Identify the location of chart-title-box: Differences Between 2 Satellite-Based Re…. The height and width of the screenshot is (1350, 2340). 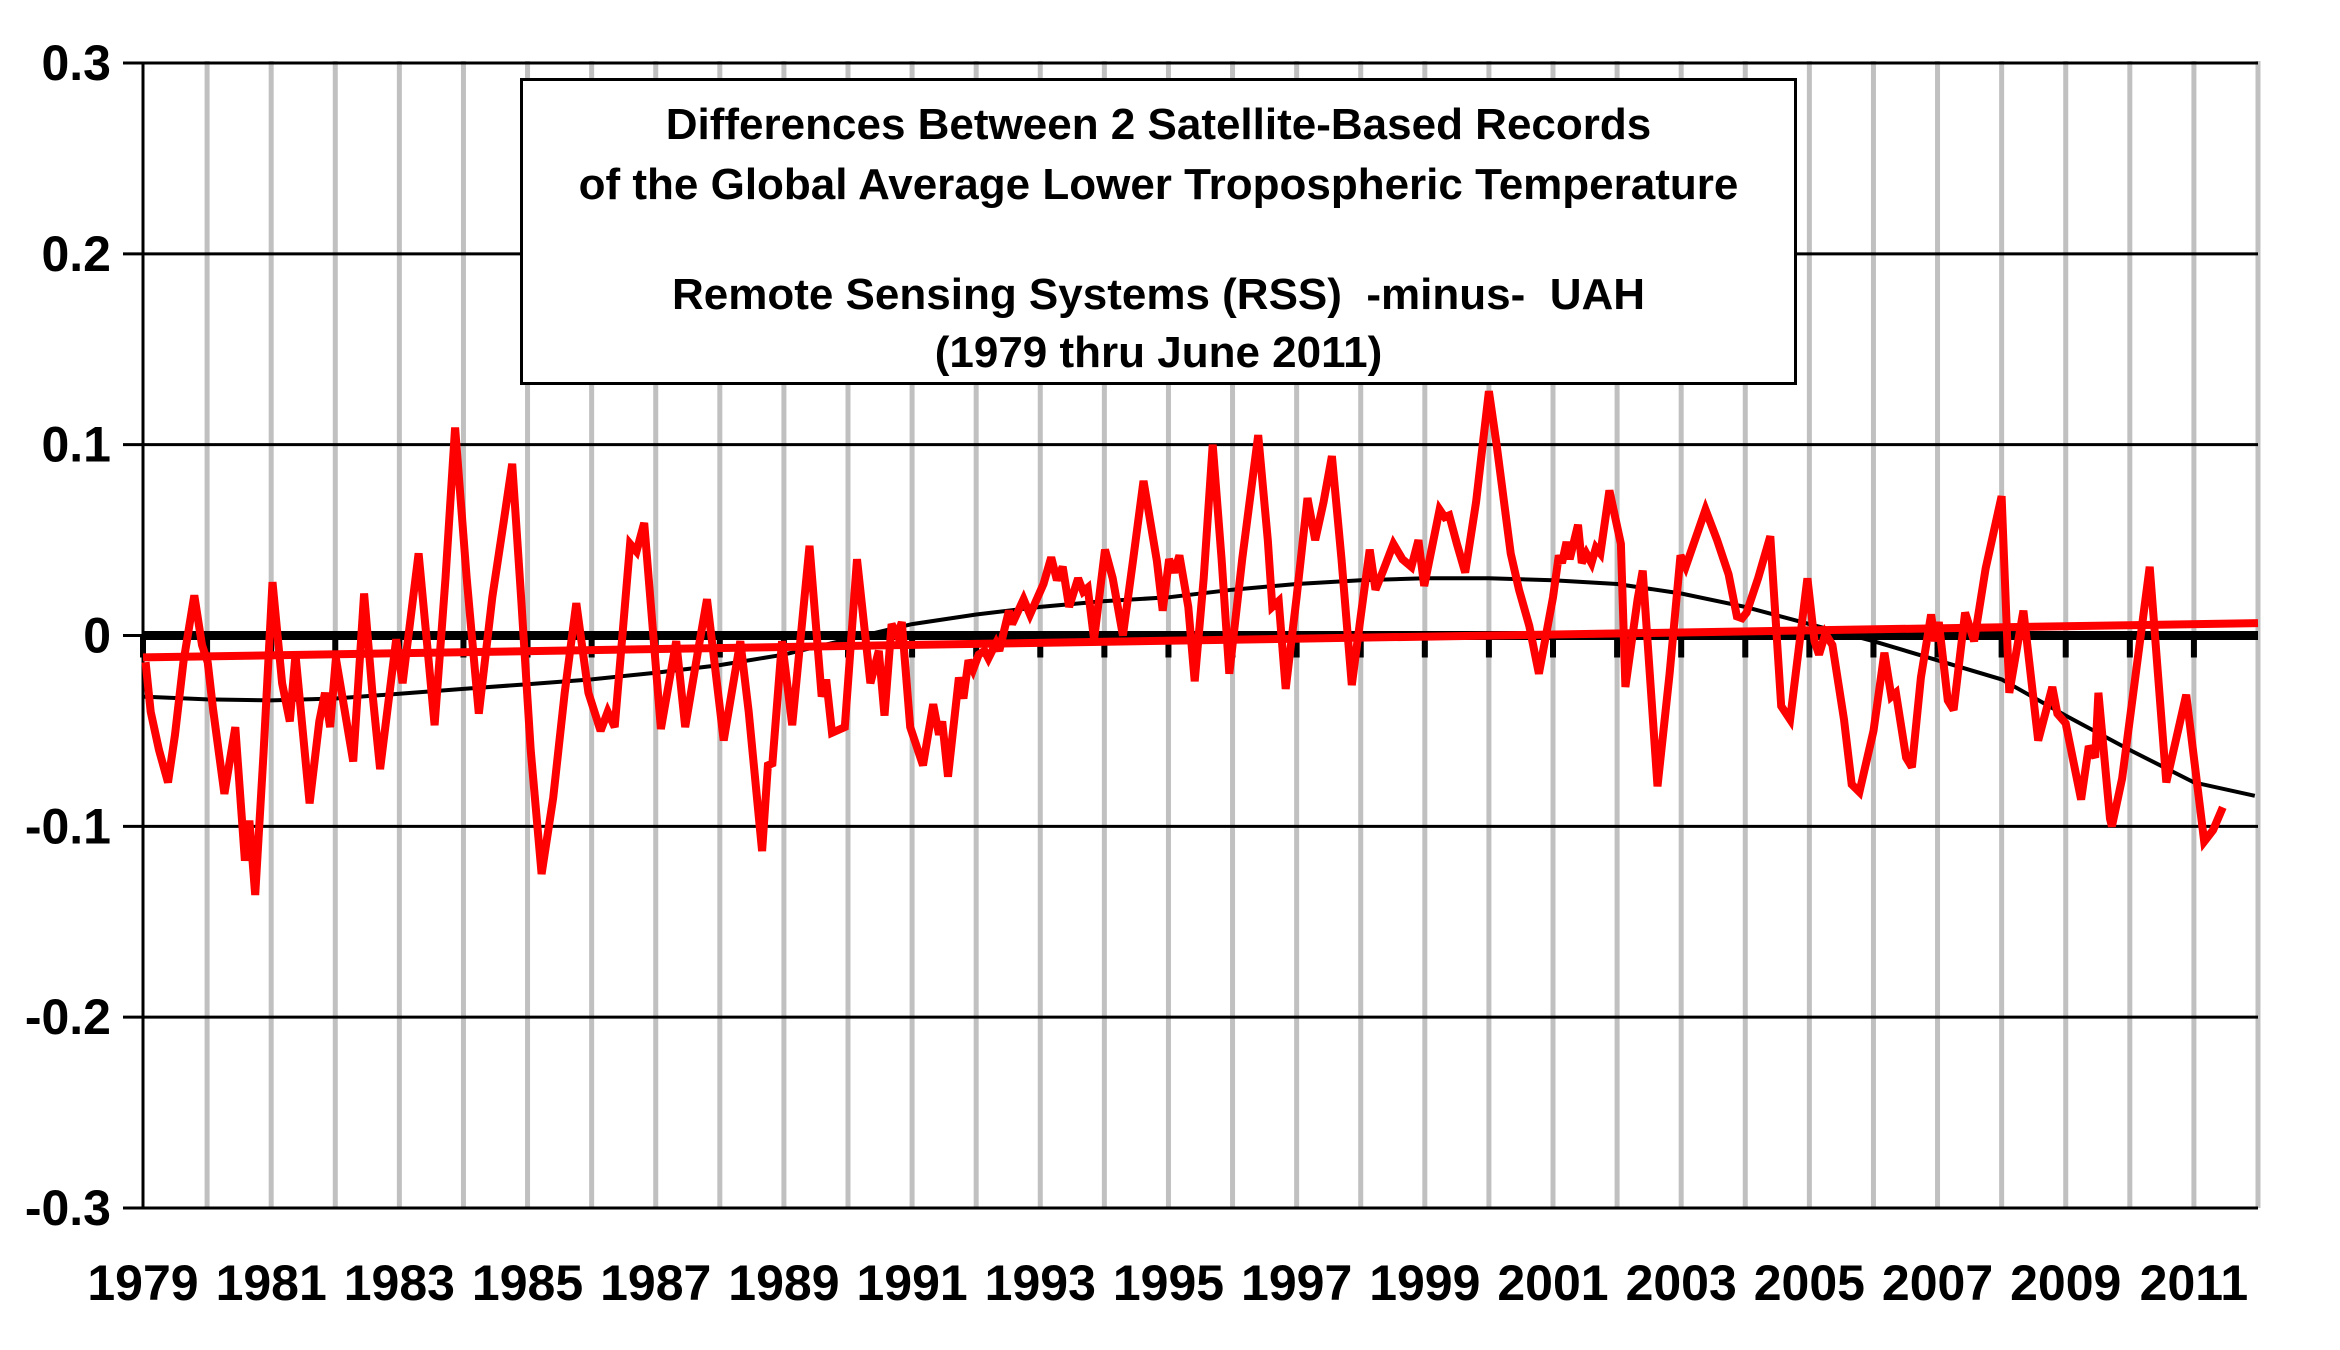
(1158, 231).